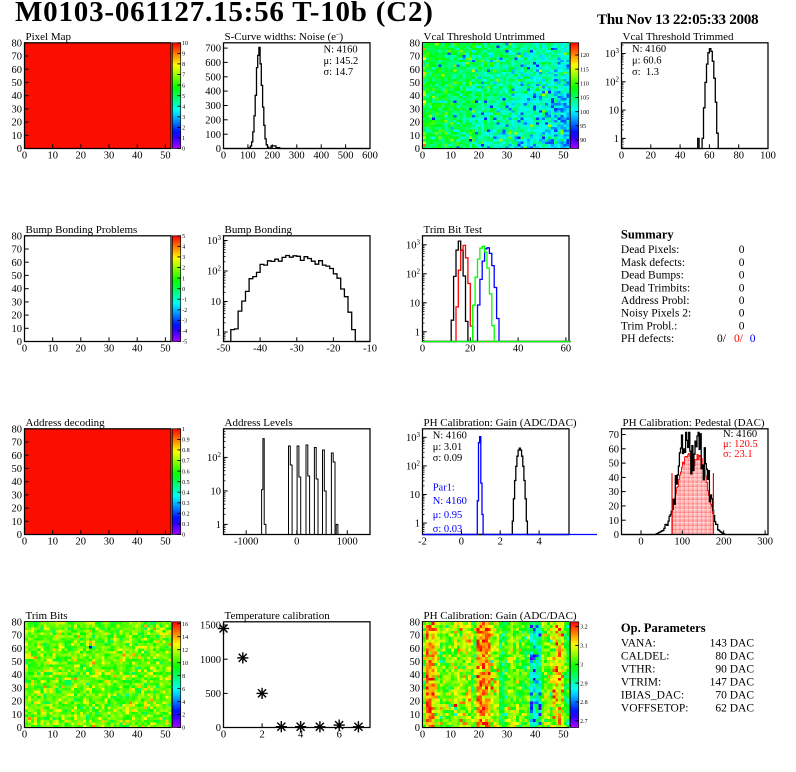  Describe the element at coordinates (650, 250) in the screenshot. I see `svg-text: Dead Pixels:` at that location.